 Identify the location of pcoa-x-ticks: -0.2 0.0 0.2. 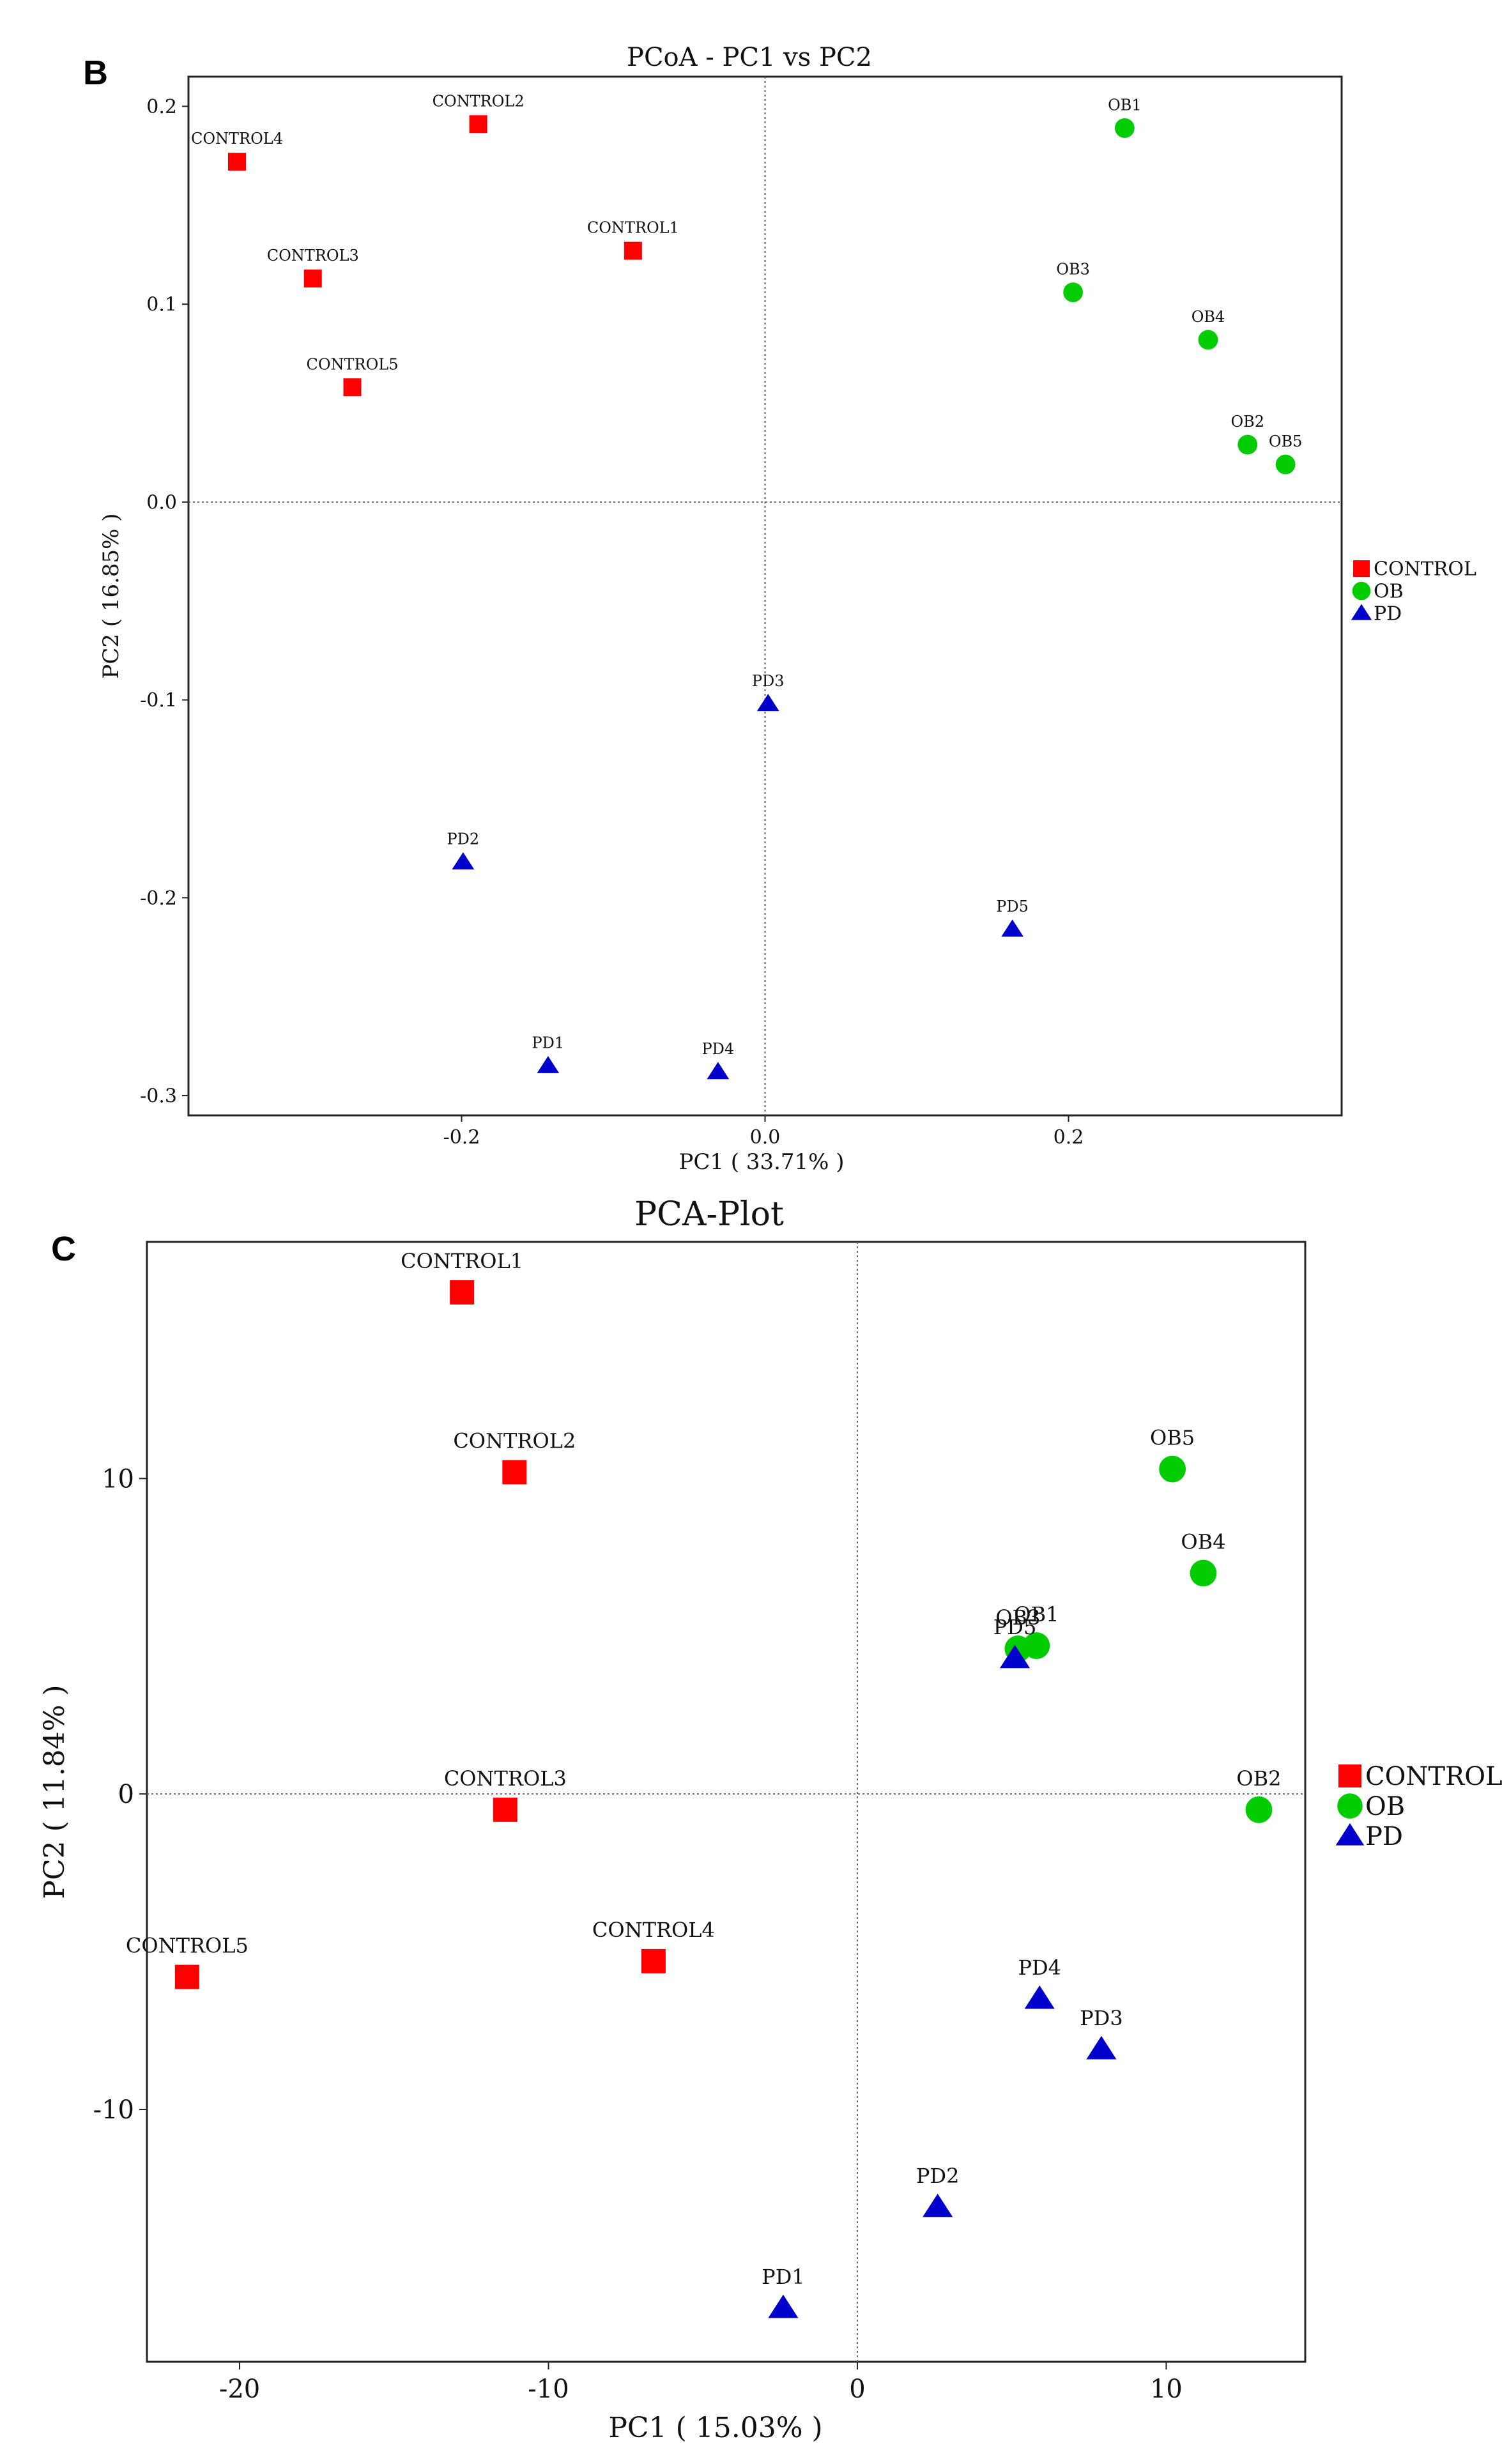
(763, 1132).